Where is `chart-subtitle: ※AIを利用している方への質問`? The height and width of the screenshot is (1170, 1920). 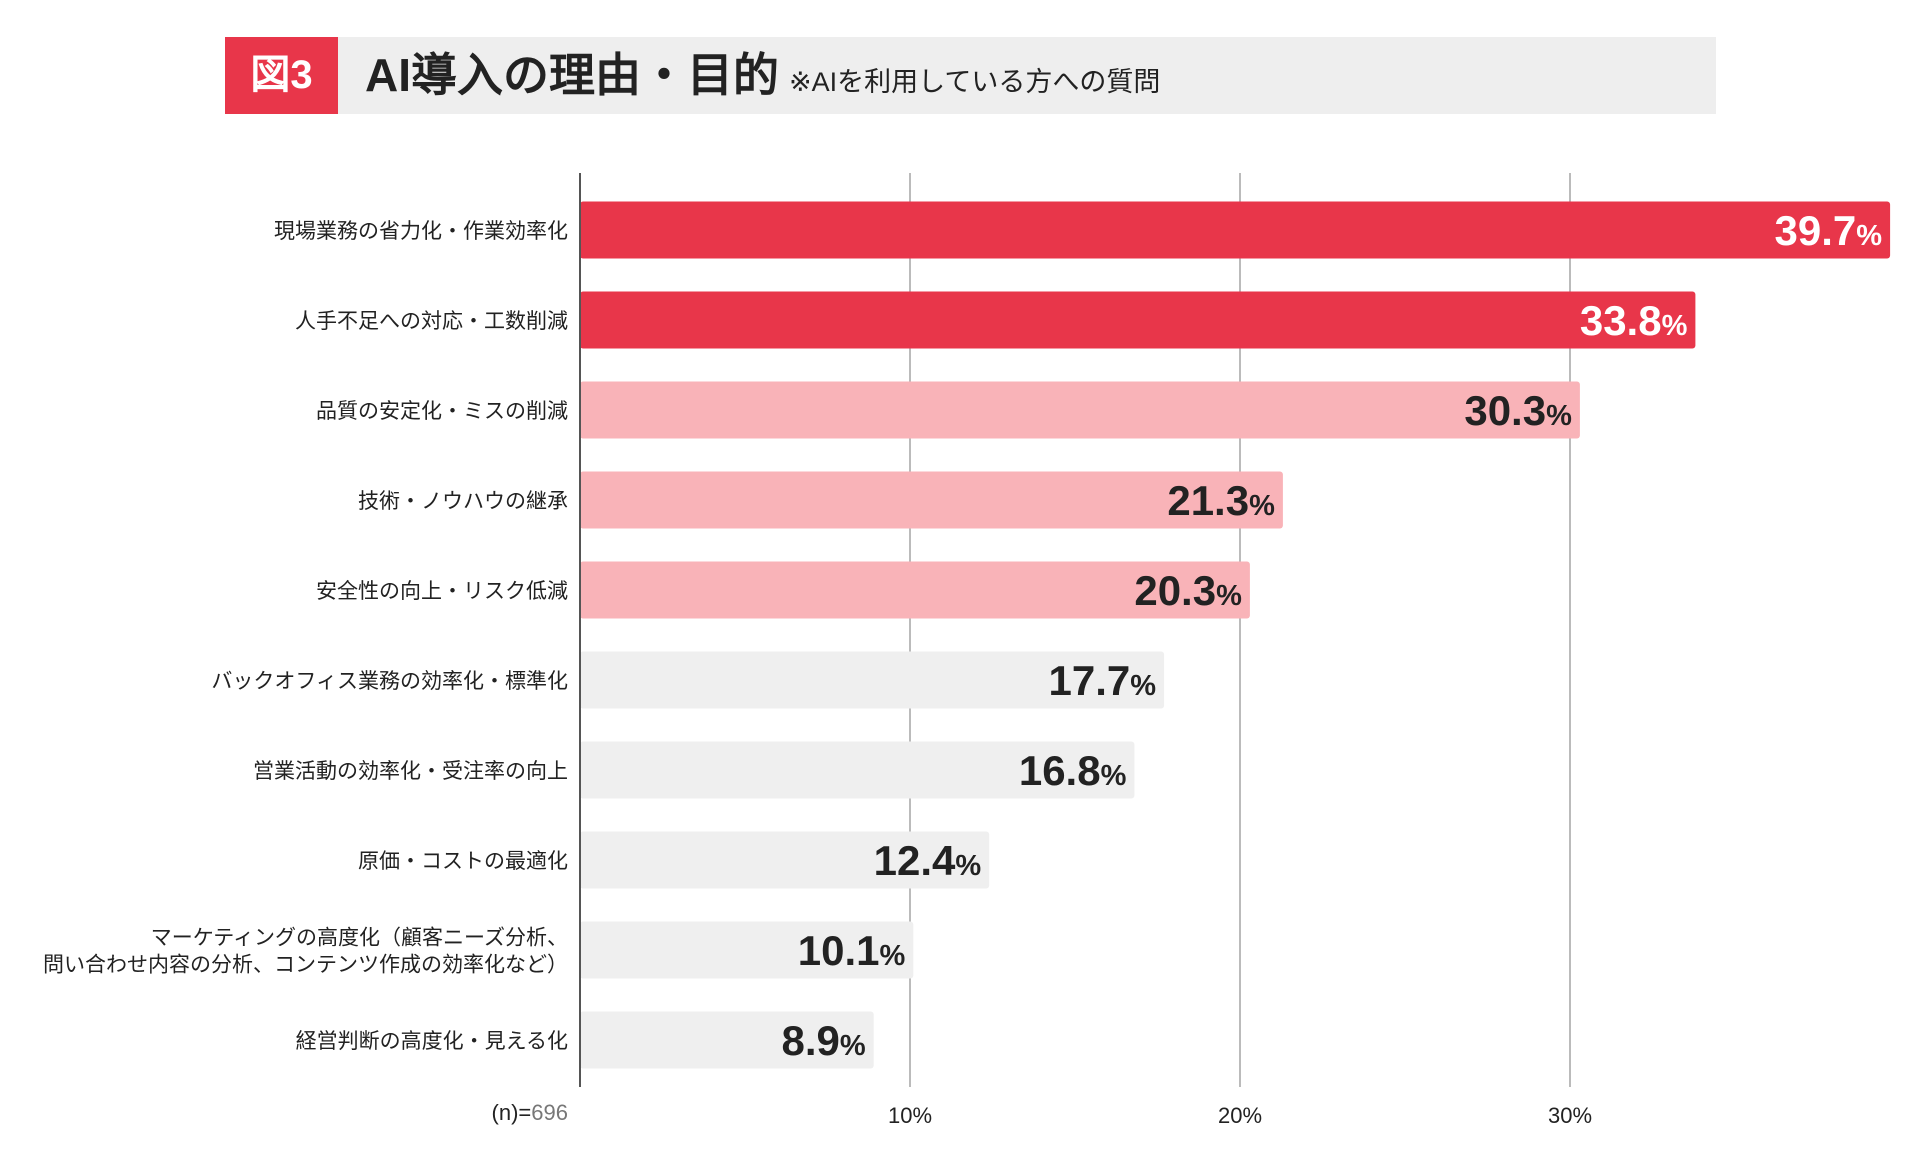
chart-subtitle: ※AIを利用している方への質問 is located at coordinates (975, 82).